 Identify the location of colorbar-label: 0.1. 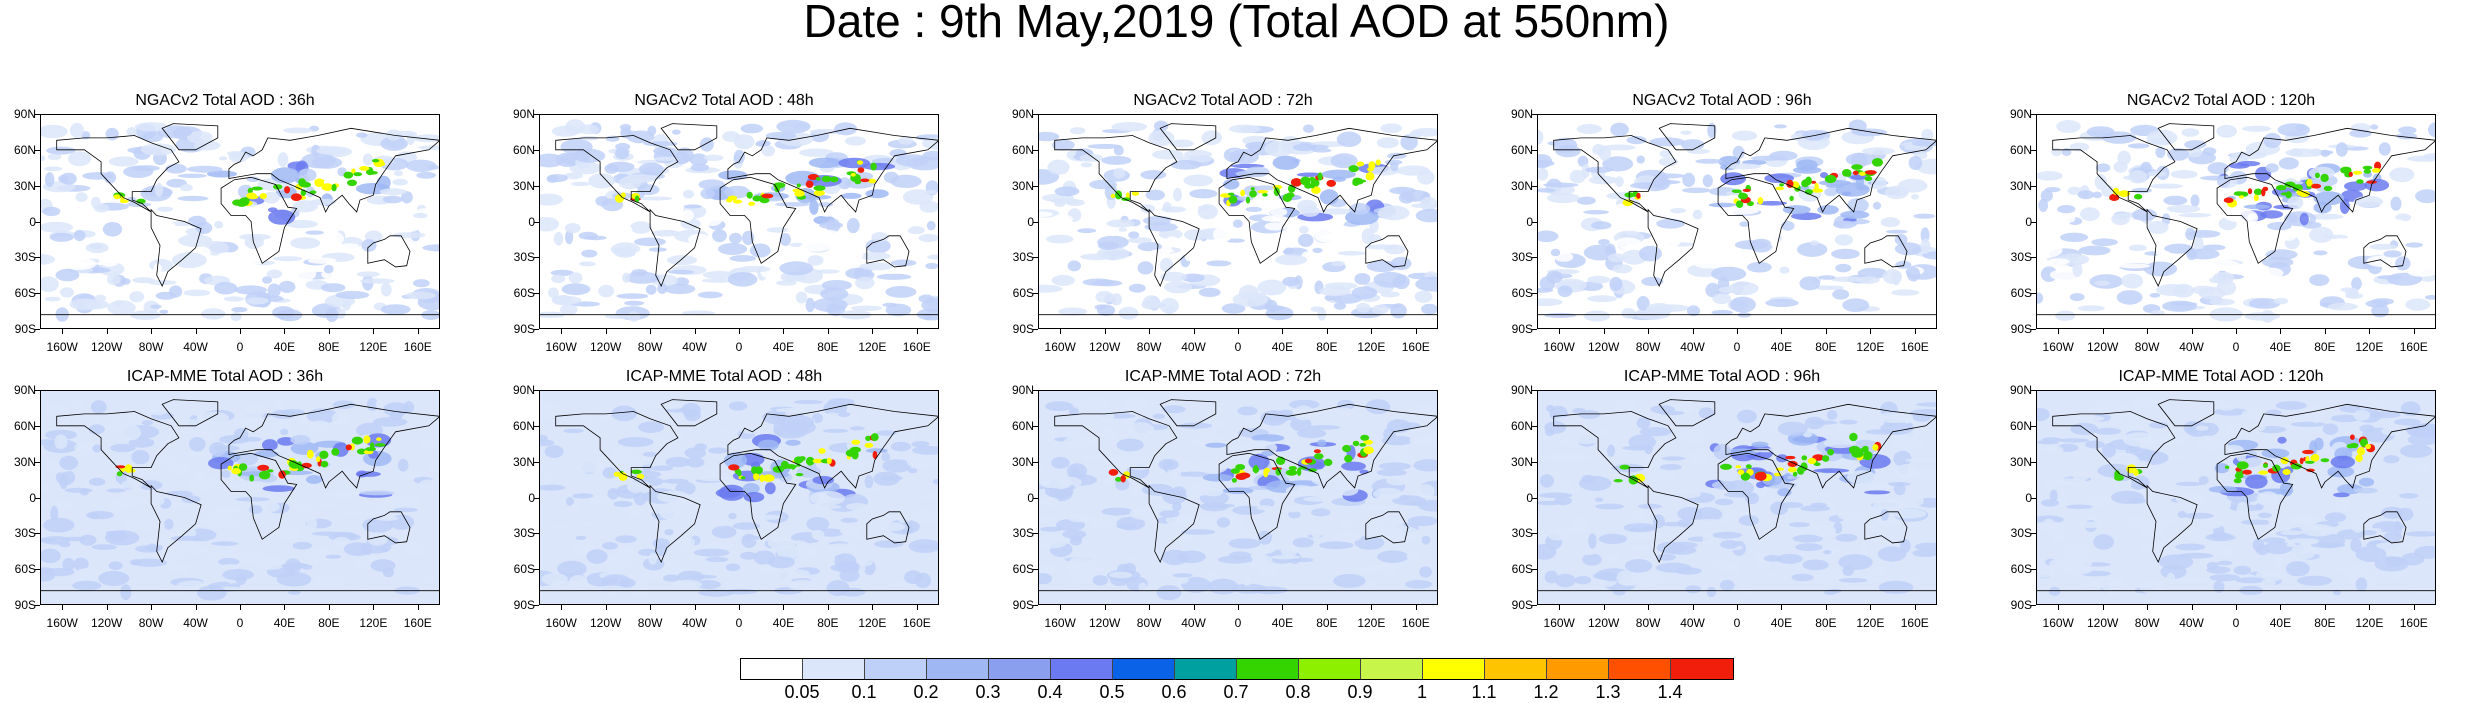
(864, 692).